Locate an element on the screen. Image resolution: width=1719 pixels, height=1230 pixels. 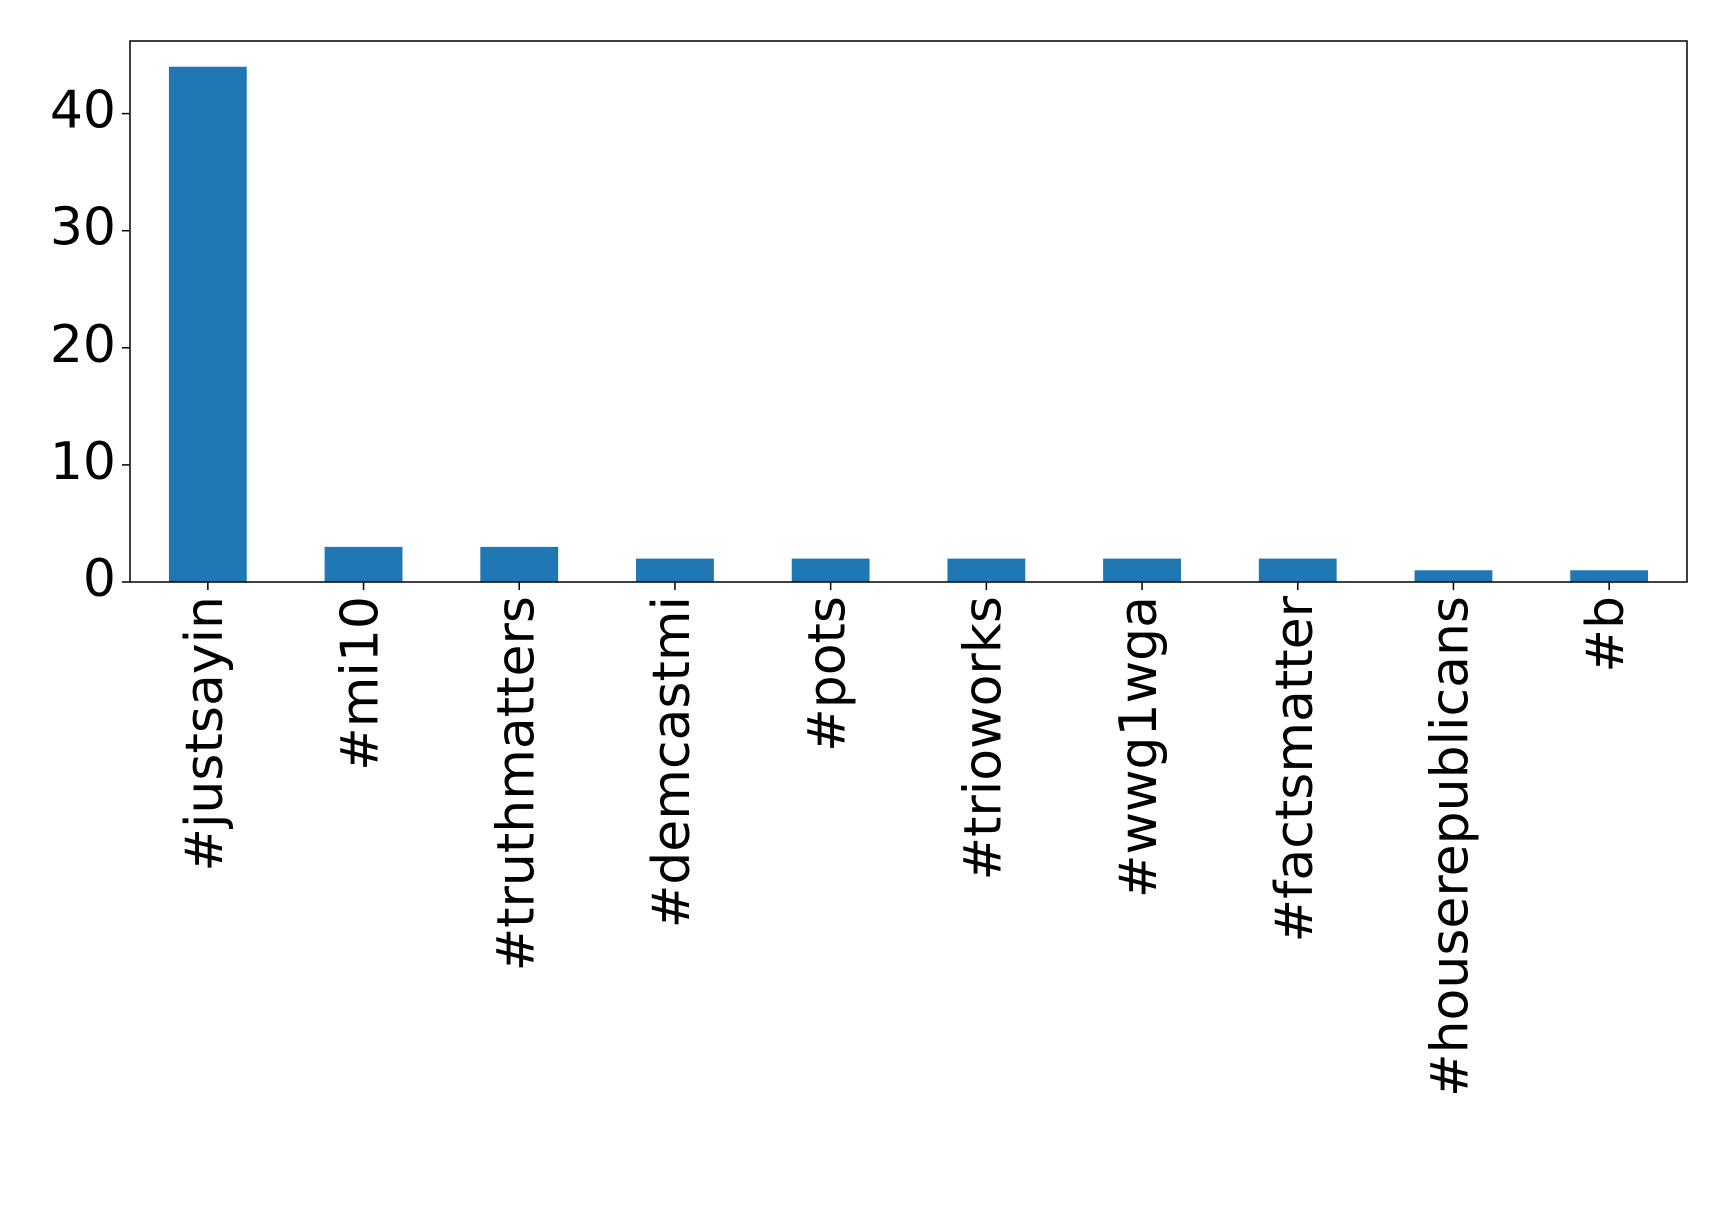
y-tick-label: 40 is located at coordinates (83, 111).